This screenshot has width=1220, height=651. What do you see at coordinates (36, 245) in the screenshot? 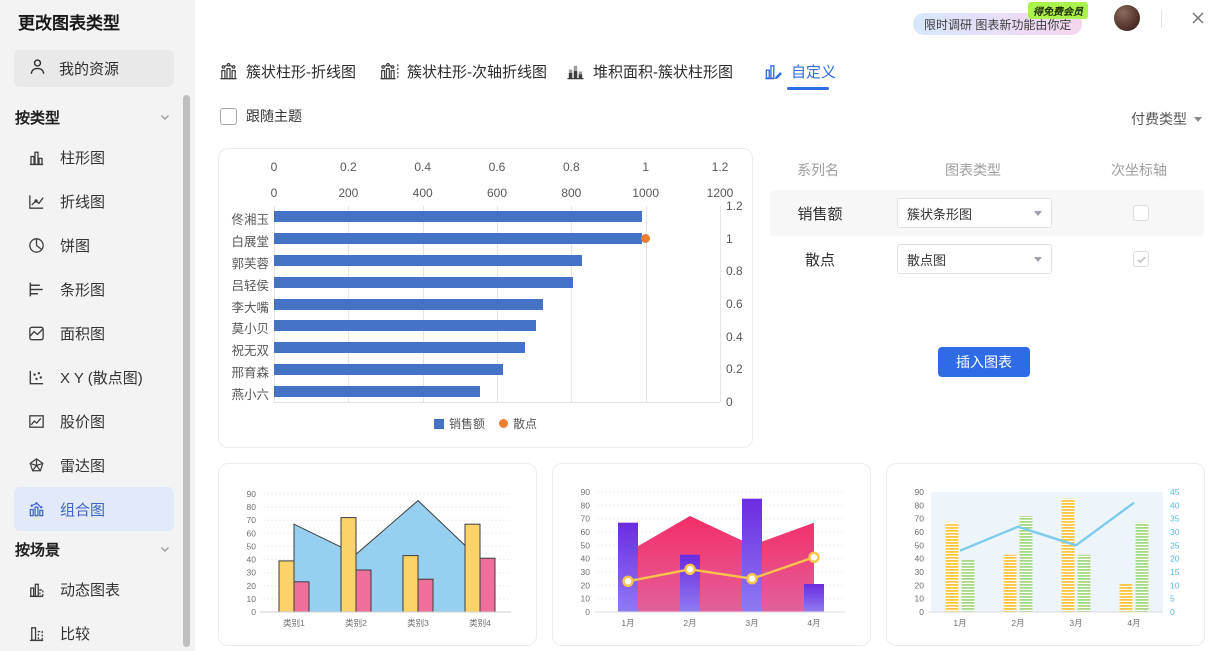
I see `pie-chart-icon` at bounding box center [36, 245].